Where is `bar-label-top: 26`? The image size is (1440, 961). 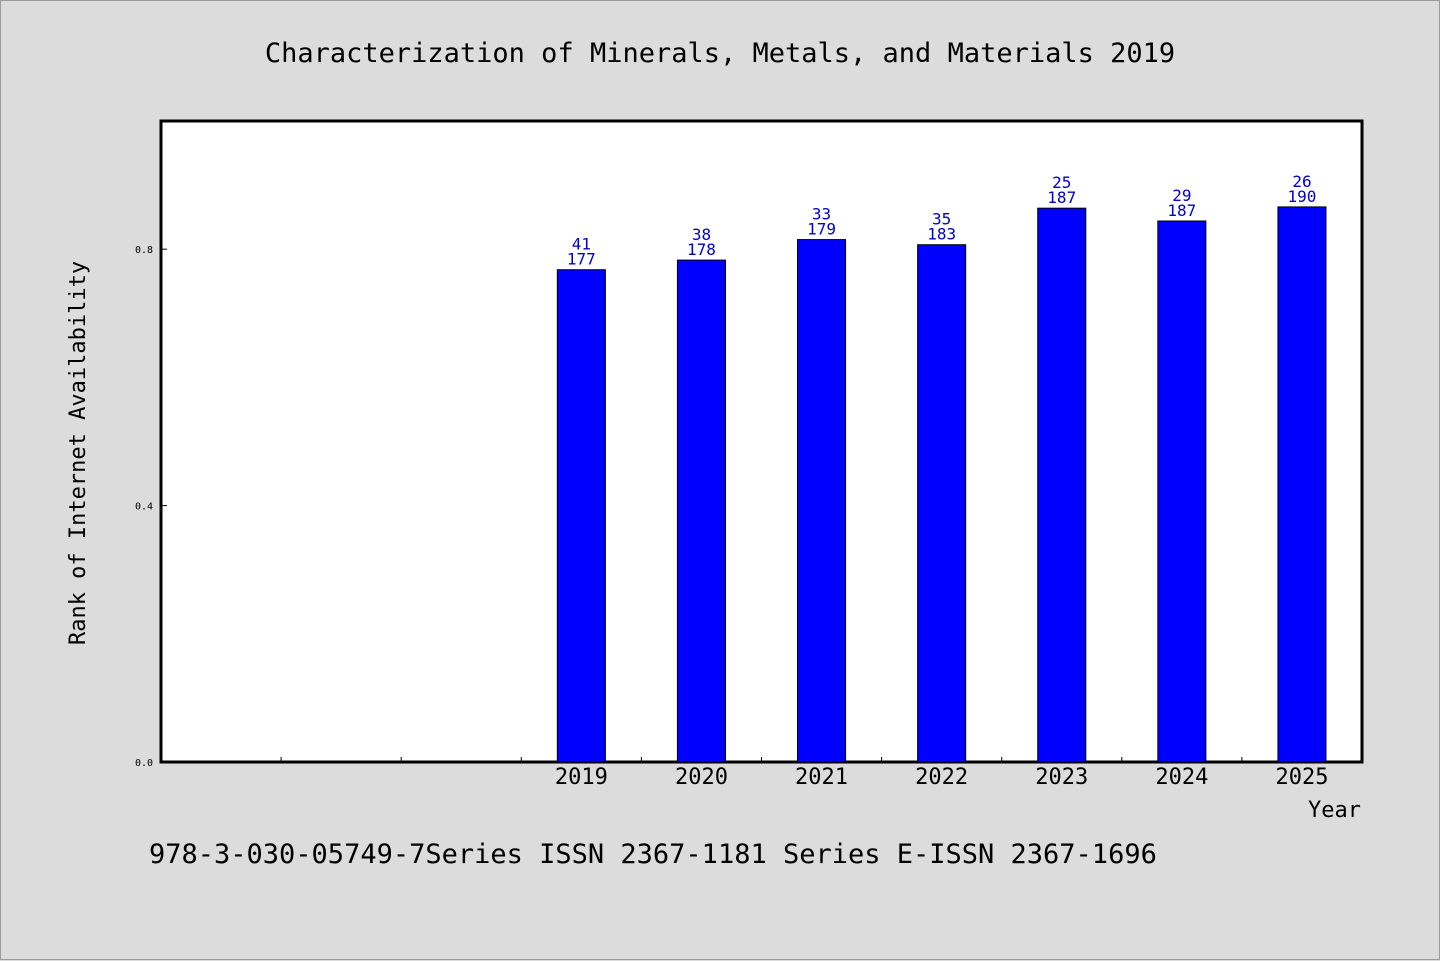
bar-label-top: 26 is located at coordinates (1301, 181).